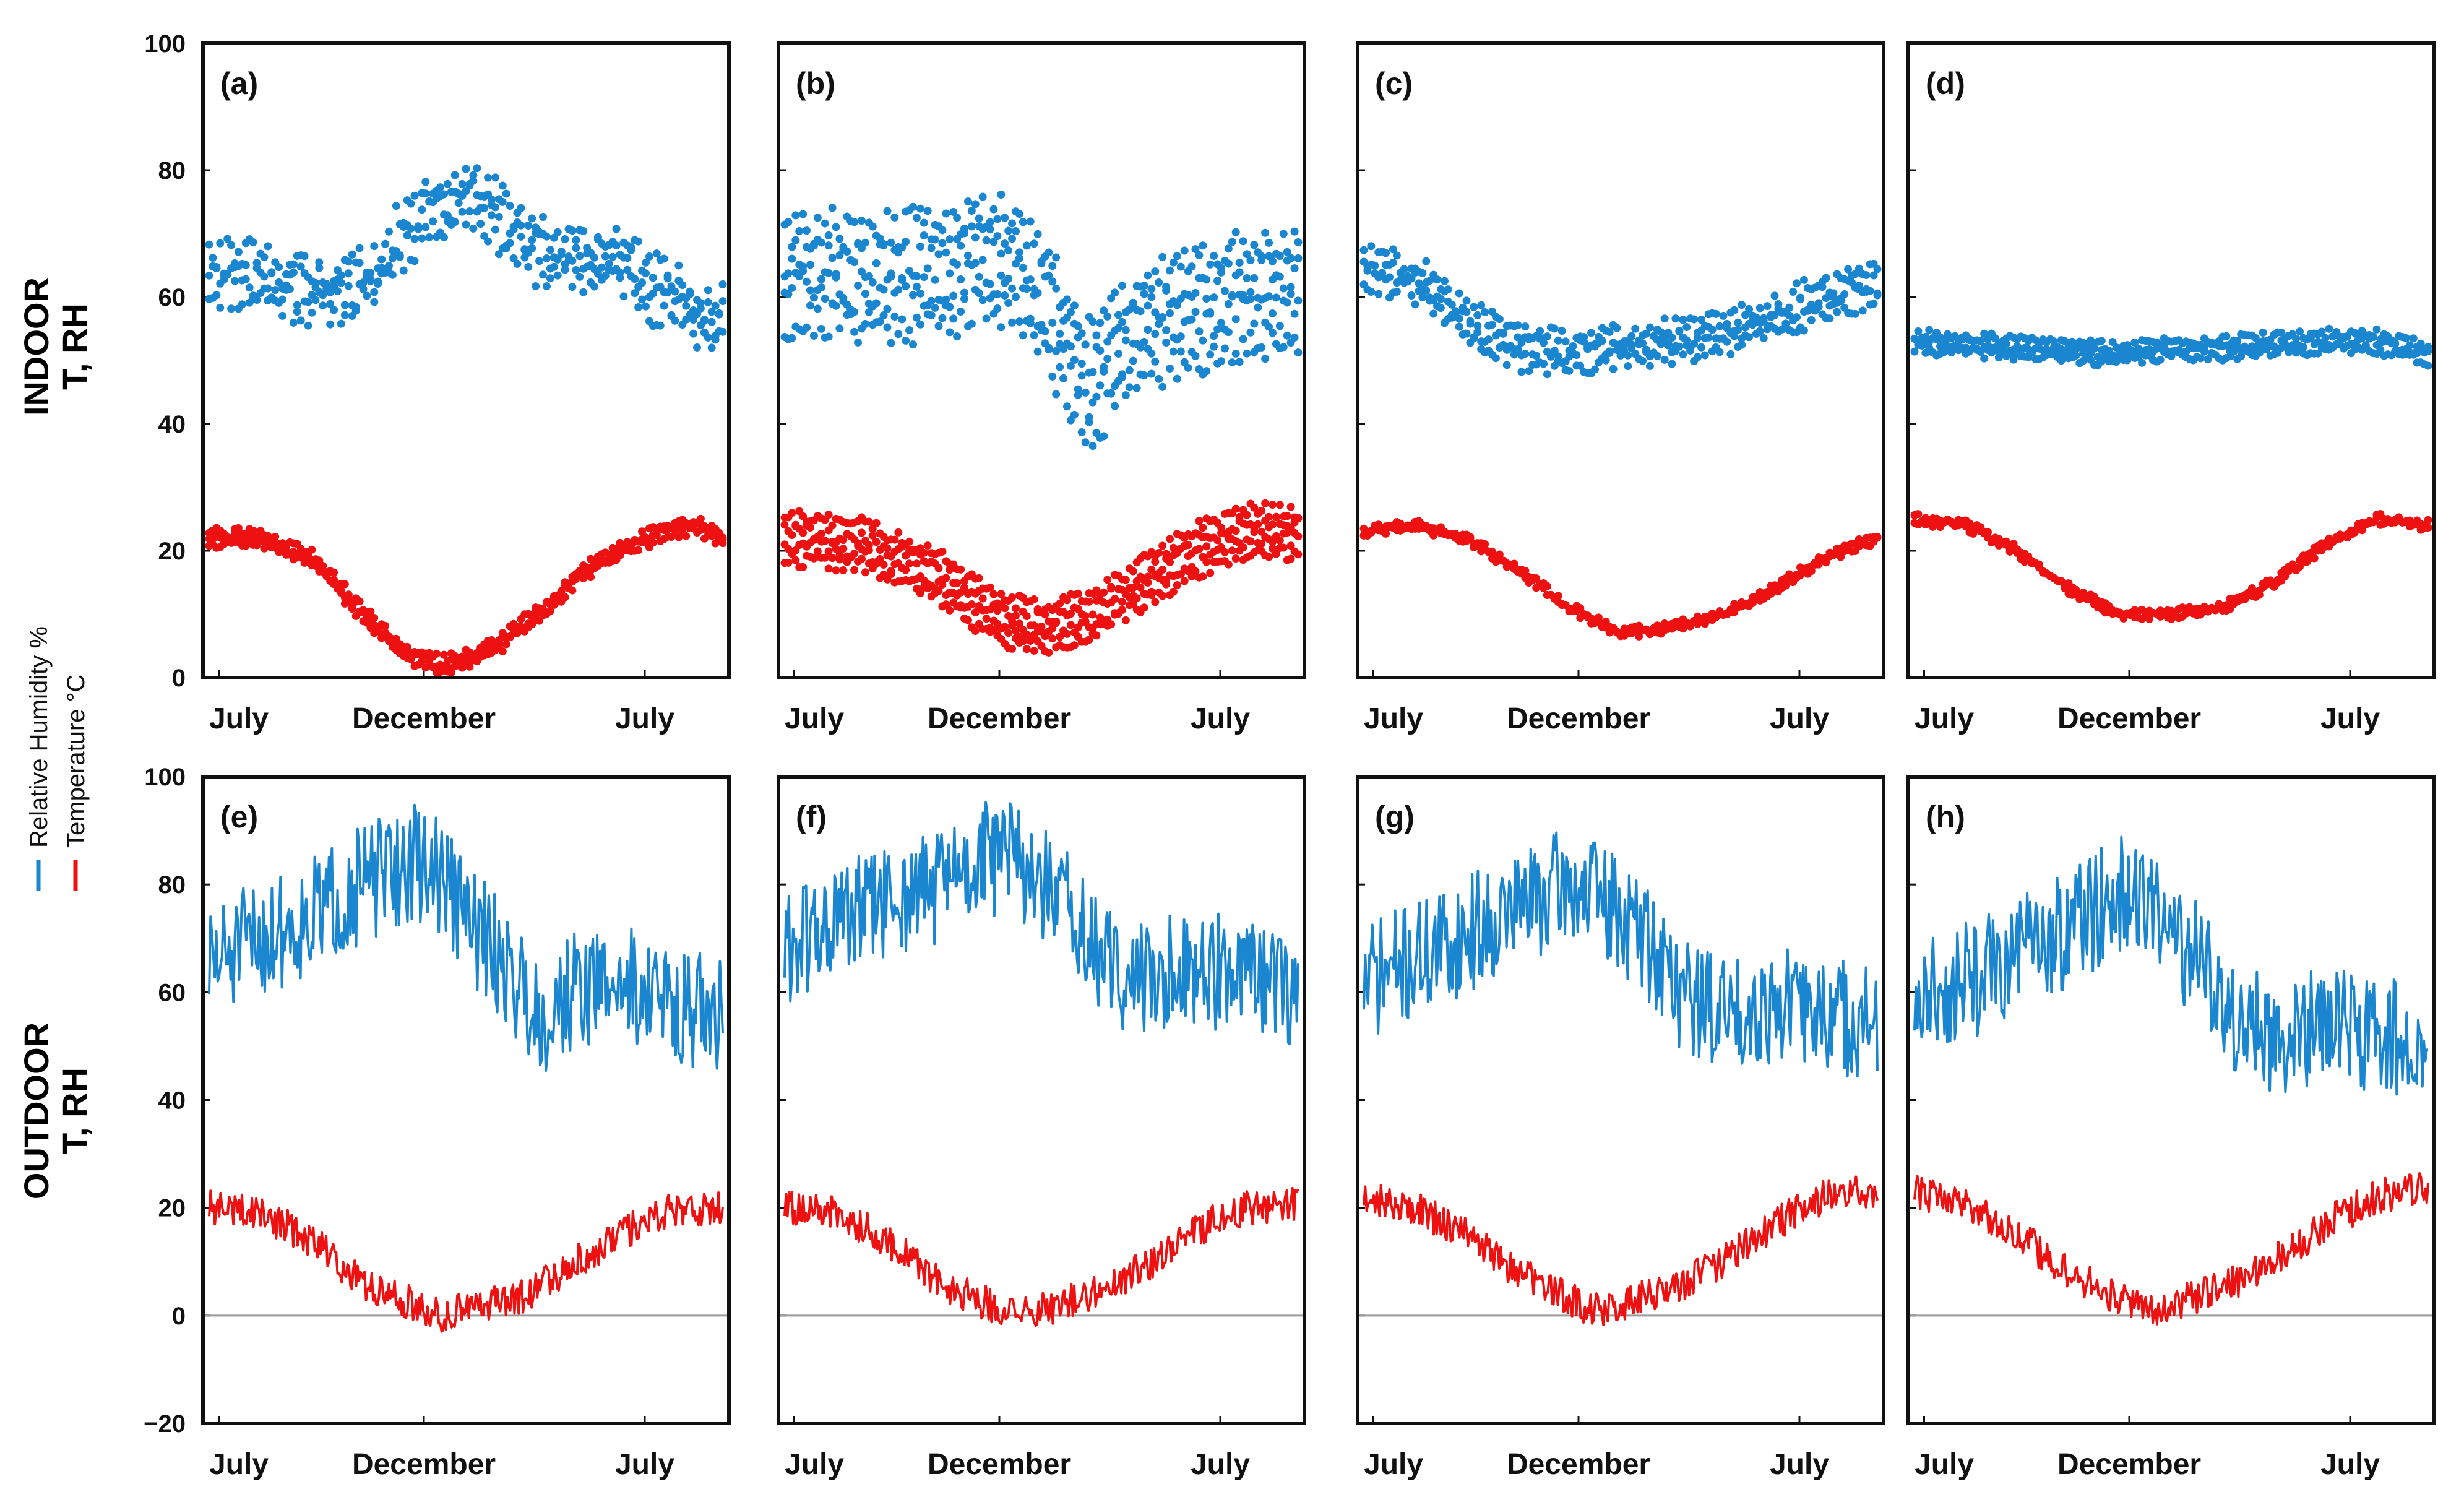  I want to click on panel-e: 100 80 60 40 20 0 −20 July December July (e), so click(437, 1123).